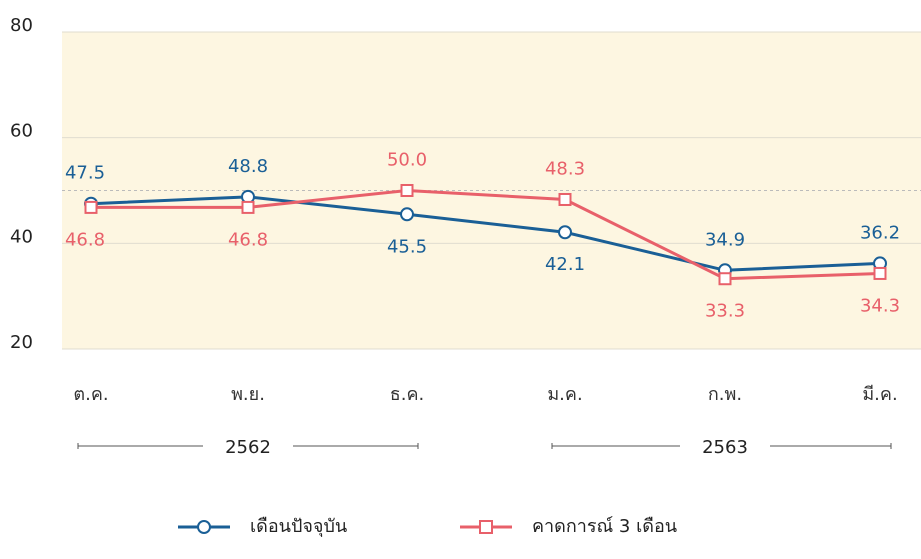 This screenshot has height=559, width=921. I want to click on legend-label: คาดการณ์ 3 เดือน, so click(604, 526).